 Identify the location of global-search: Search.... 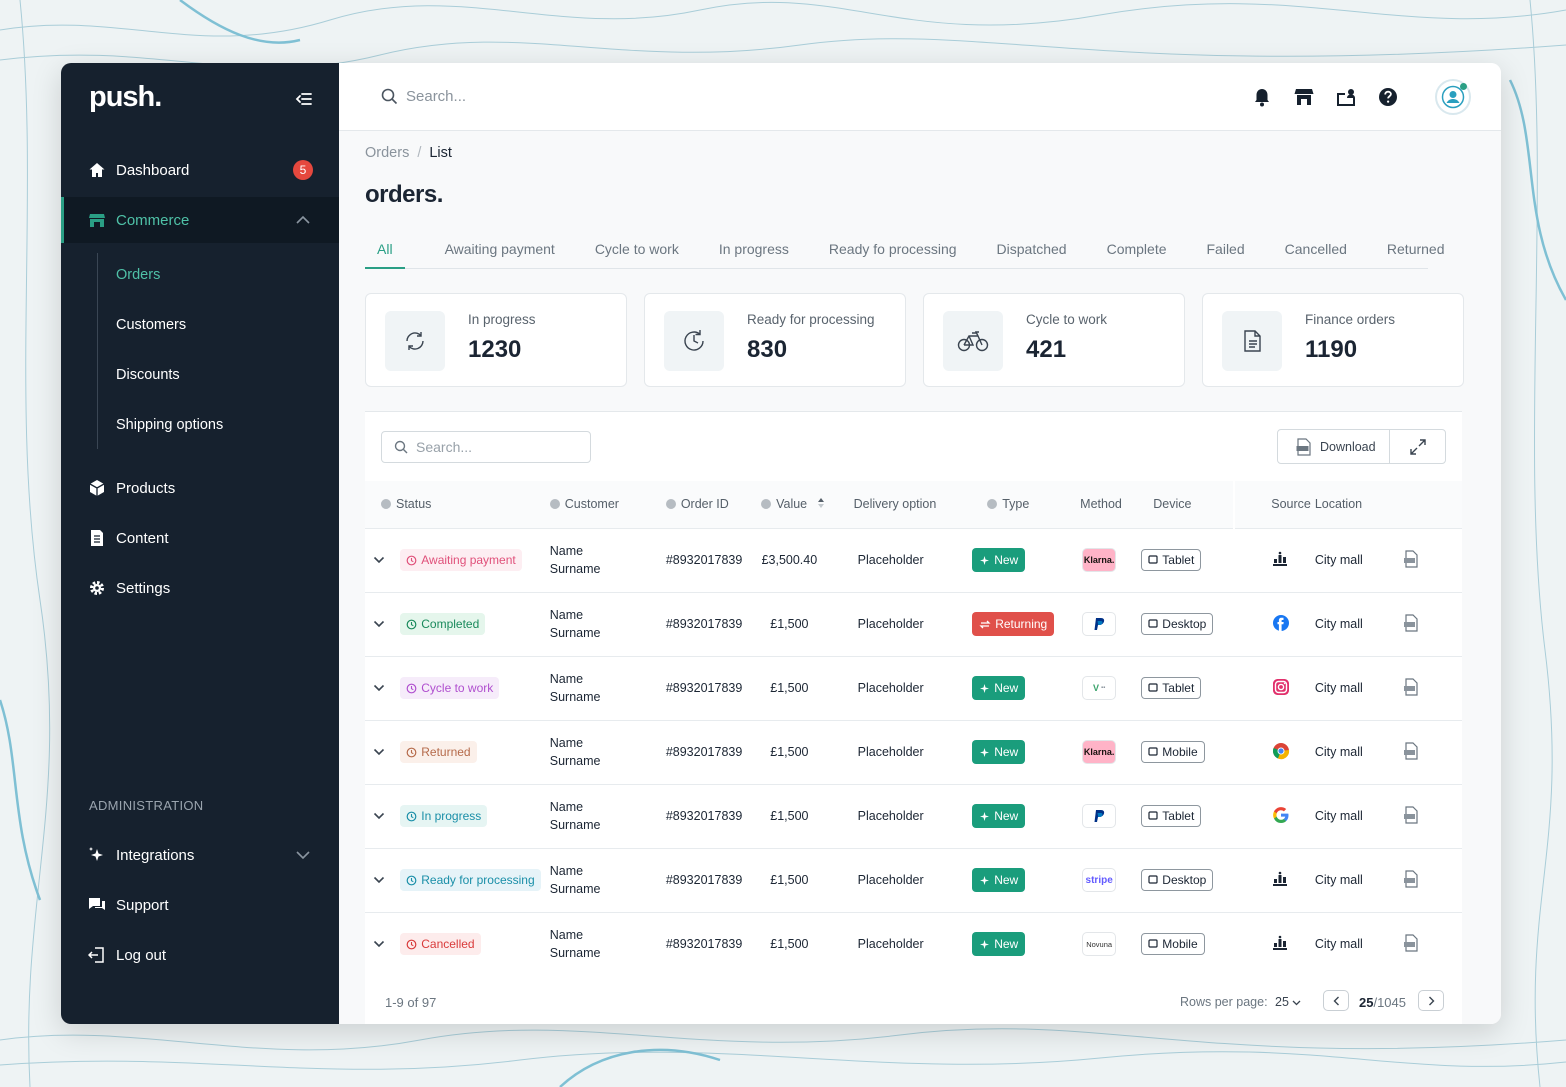
(423, 96).